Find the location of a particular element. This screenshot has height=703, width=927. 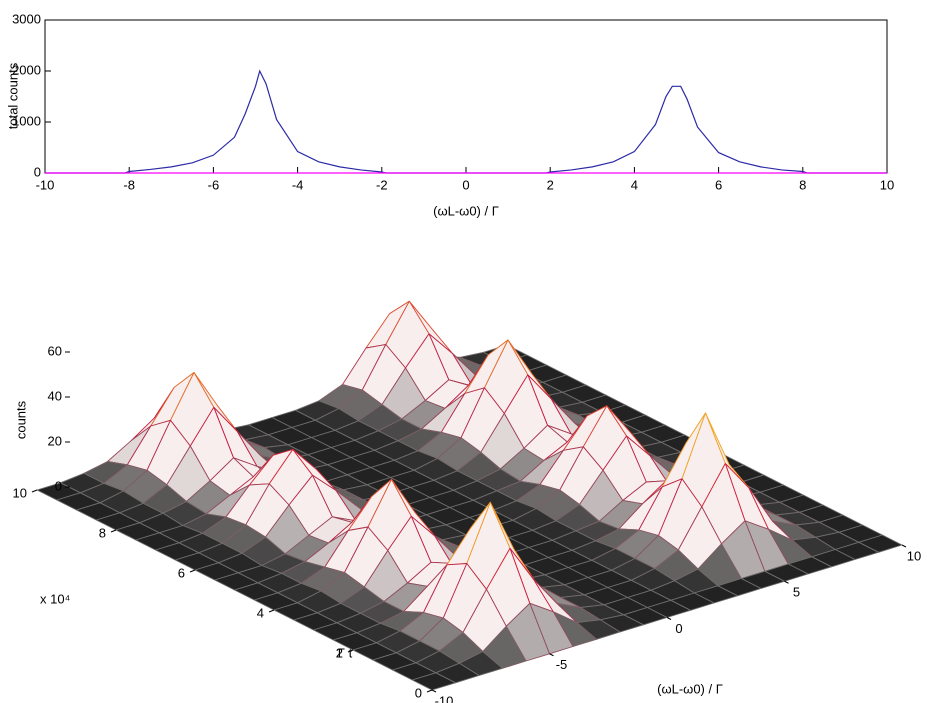

surface-cell is located at coordinates (433, 681).